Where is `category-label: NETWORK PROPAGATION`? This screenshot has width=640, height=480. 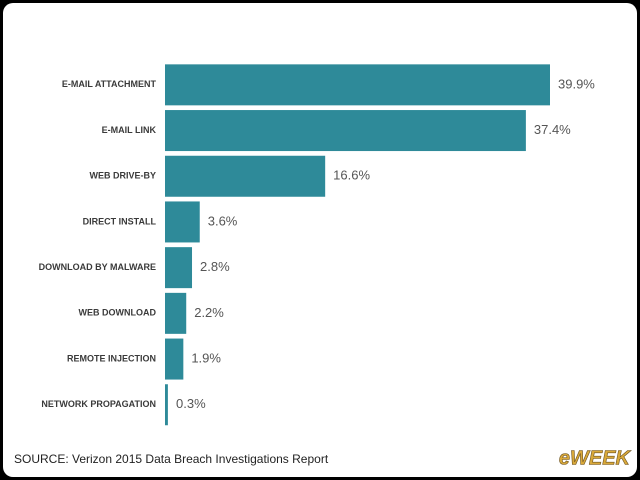
category-label: NETWORK PROPAGATION is located at coordinates (98, 404).